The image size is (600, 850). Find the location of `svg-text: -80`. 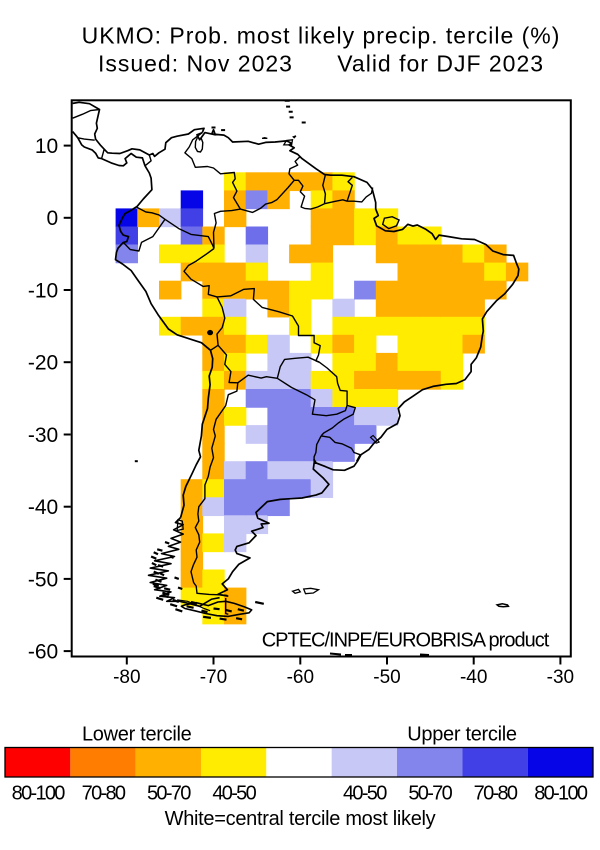

svg-text: -80 is located at coordinates (126, 677).